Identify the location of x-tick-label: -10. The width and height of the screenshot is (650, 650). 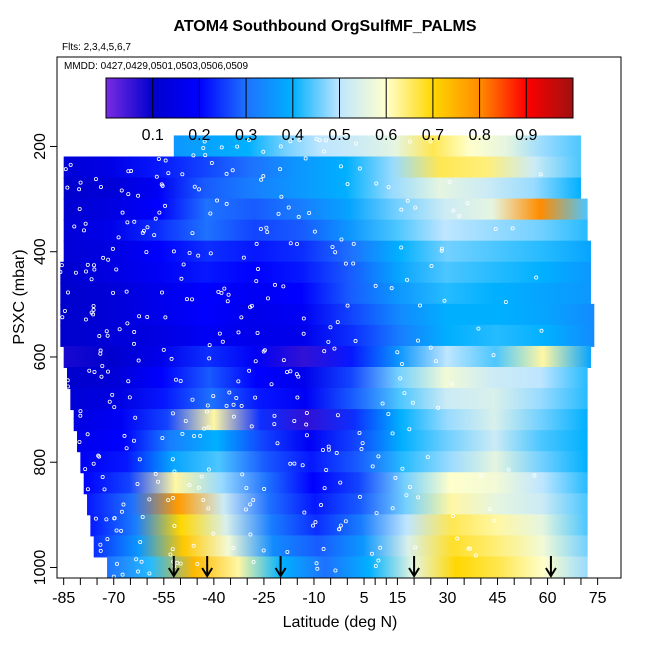
(313, 598).